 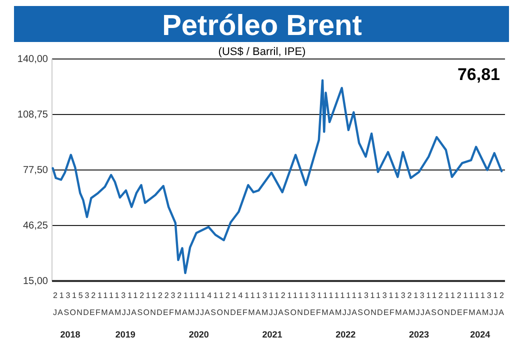 What do you see at coordinates (35, 226) in the screenshot?
I see `y-tick-label: 46,25` at bounding box center [35, 226].